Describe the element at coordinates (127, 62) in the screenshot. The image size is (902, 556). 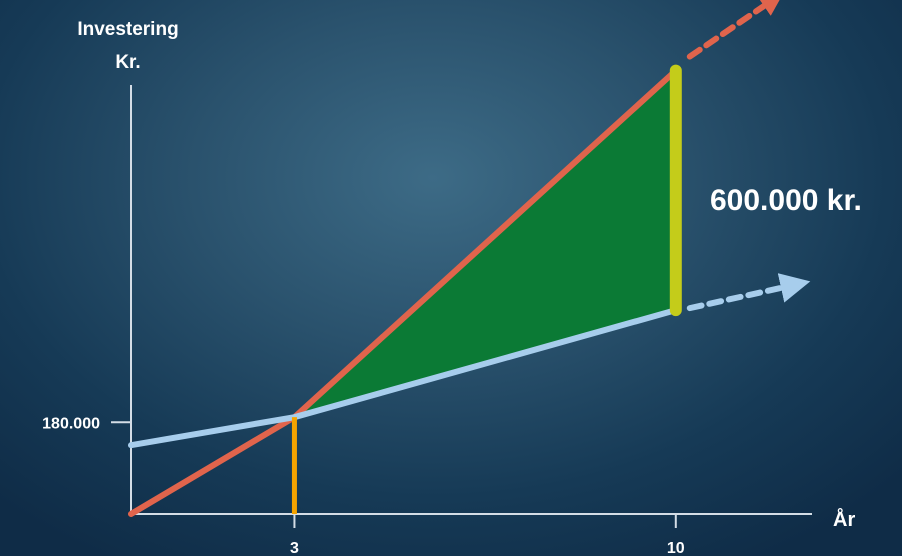
I see `y-axis-title-line2: Kr.` at that location.